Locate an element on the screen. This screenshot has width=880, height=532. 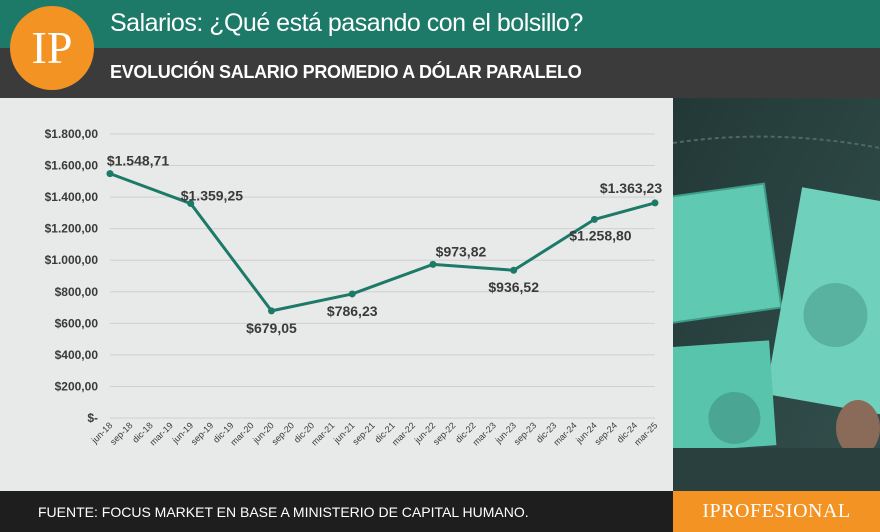
x-tick-label: mar-25 is located at coordinates (645, 433).